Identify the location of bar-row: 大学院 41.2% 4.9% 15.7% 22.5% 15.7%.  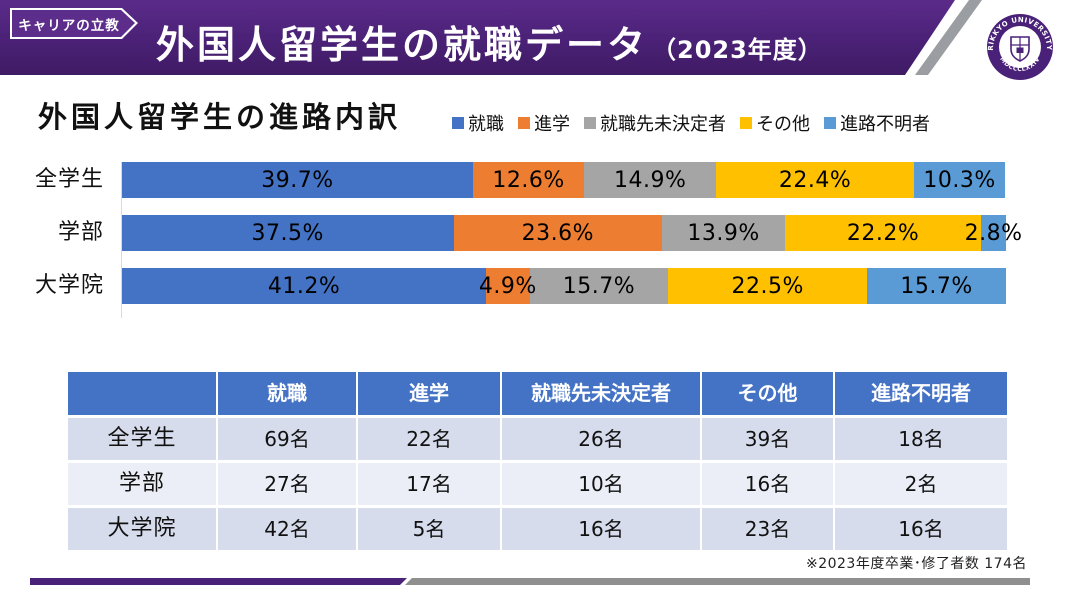
(520, 286).